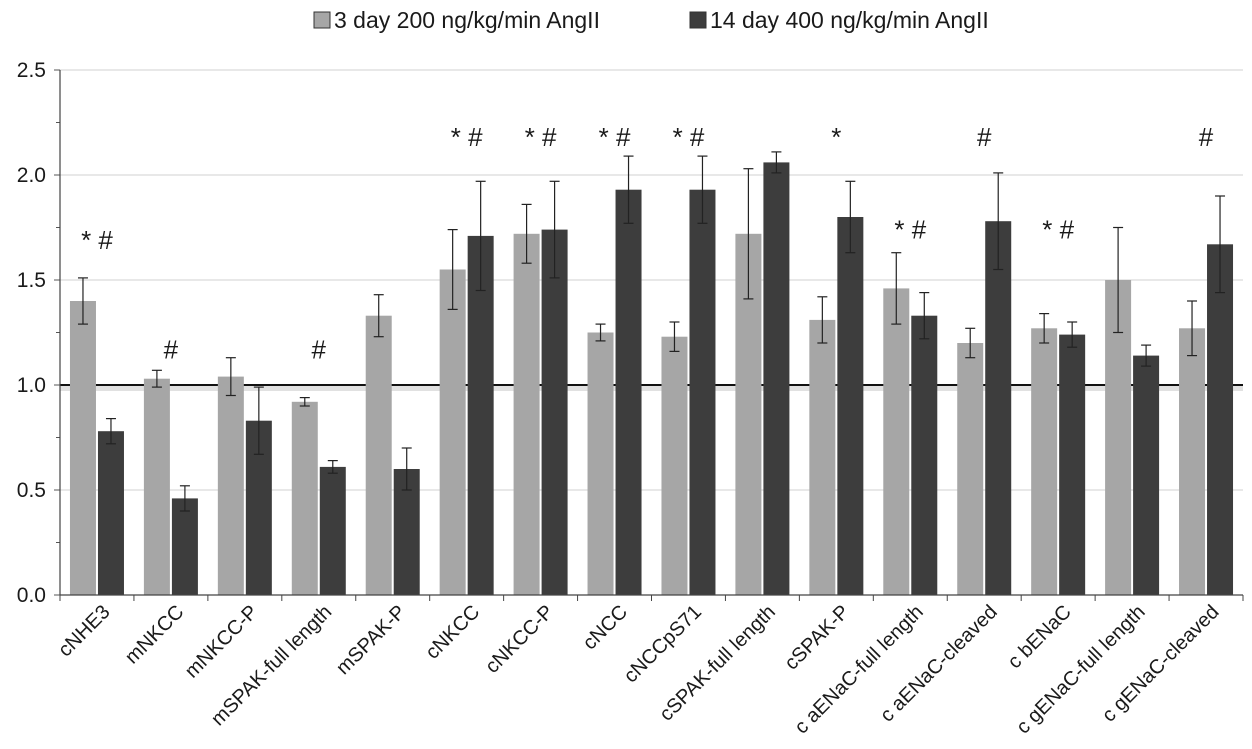  What do you see at coordinates (84, 631) in the screenshot?
I see `x-tick-label: cNHE3` at bounding box center [84, 631].